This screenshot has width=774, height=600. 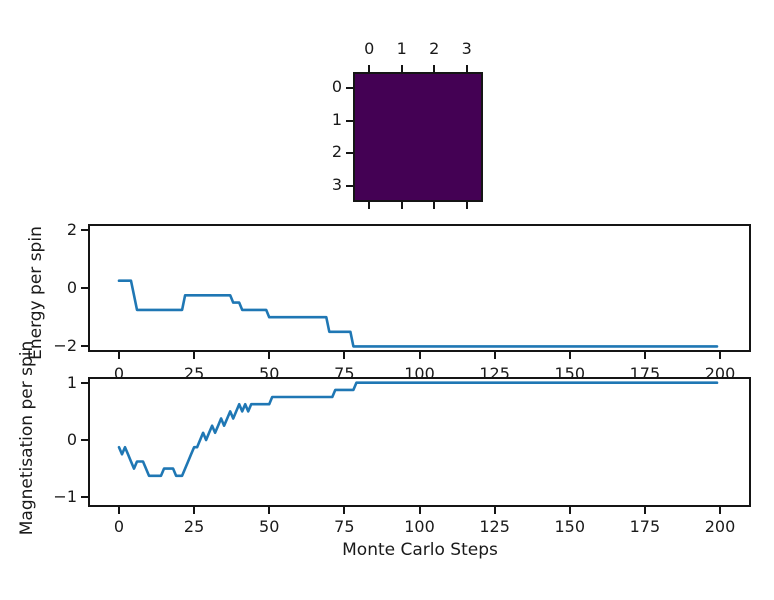 I want to click on magnetisation-xtick-label: 200, so click(x=720, y=526).